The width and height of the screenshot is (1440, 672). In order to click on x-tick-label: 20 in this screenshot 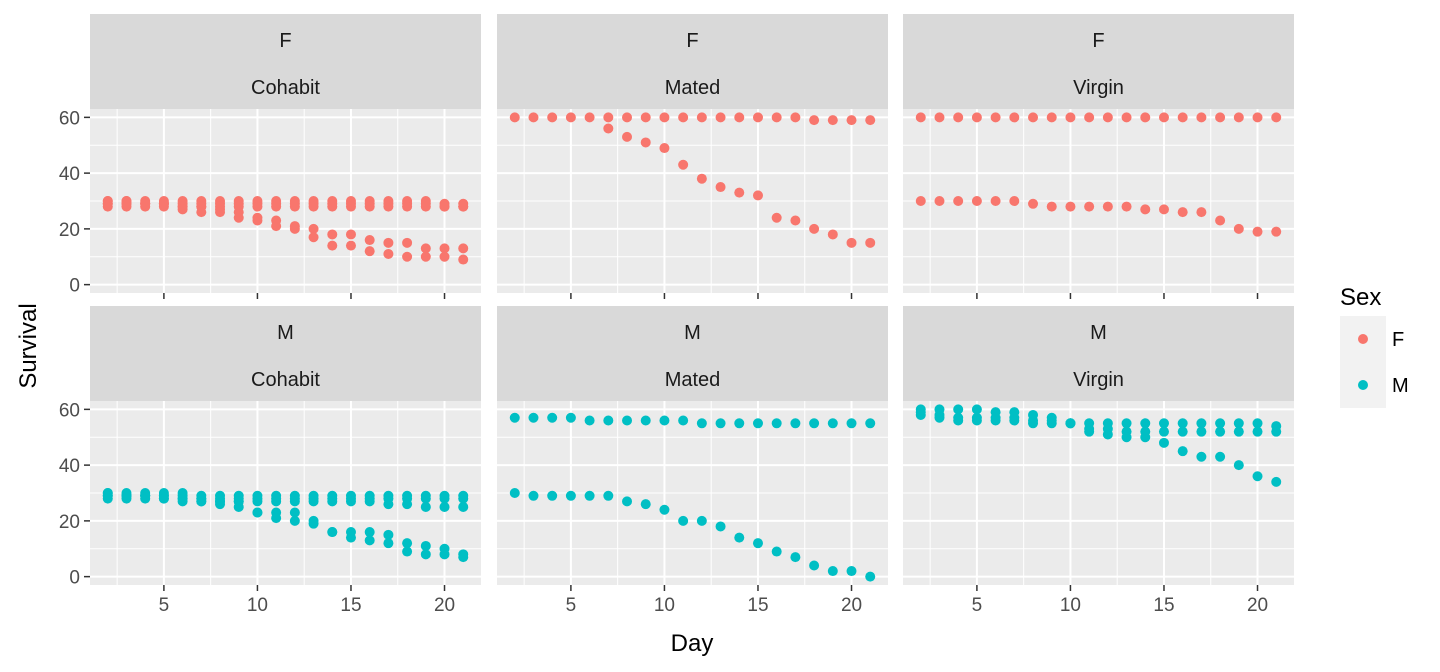, I will do `click(444, 605)`.